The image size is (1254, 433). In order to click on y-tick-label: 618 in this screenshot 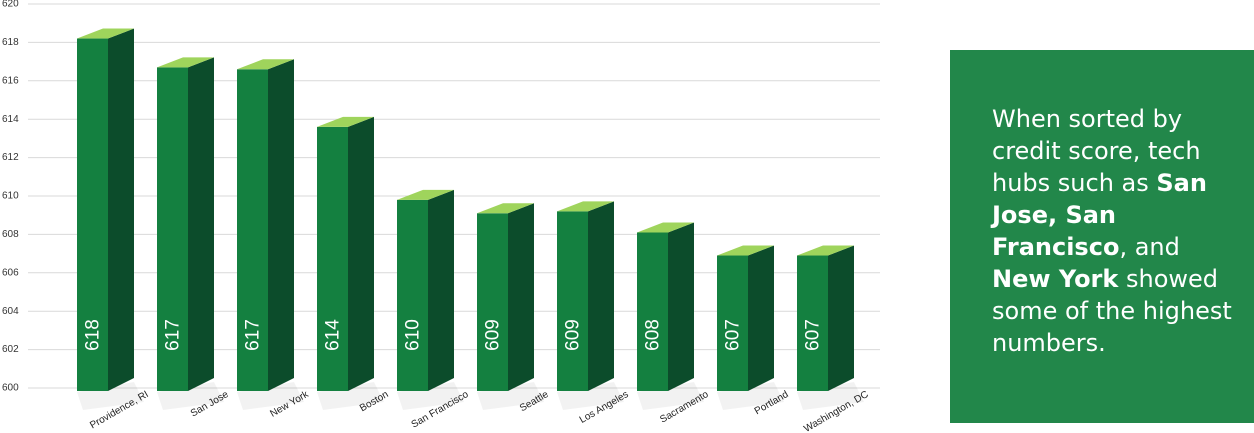, I will do `click(10, 42)`.